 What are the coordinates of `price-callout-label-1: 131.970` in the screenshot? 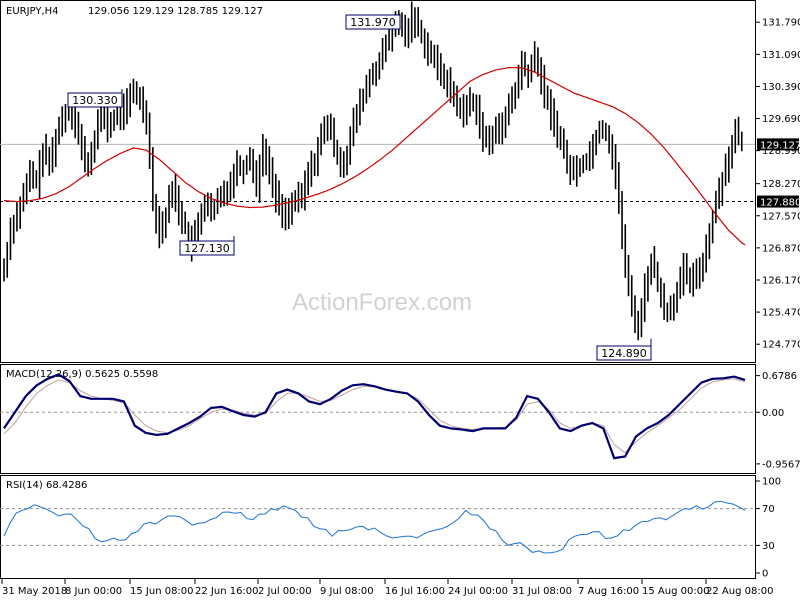 It's located at (373, 22).